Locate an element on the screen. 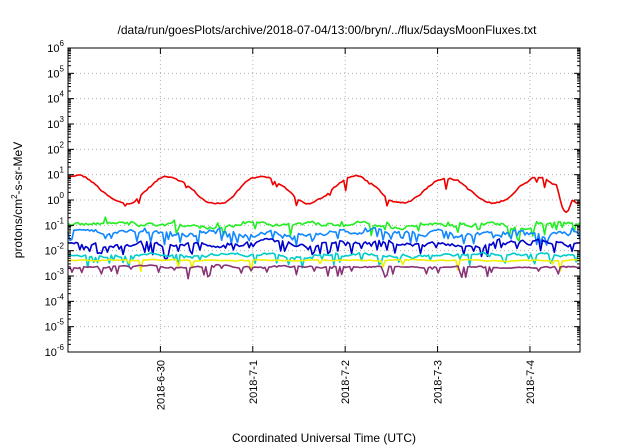 The height and width of the screenshot is (448, 640). y-tick-label: 10² is located at coordinates (55, 148).